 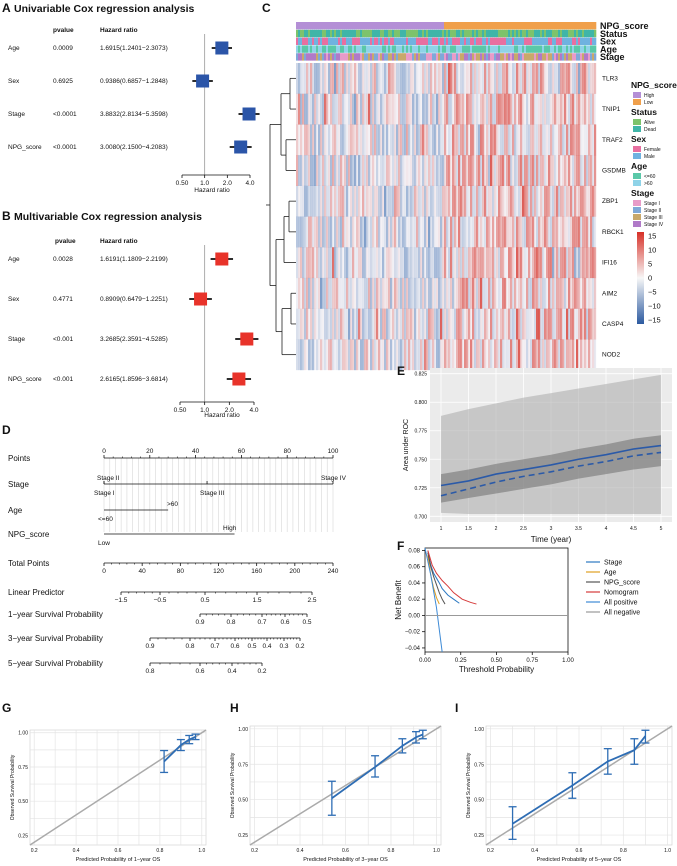 I want to click on x-tick-label: 0.75, so click(x=532, y=661).